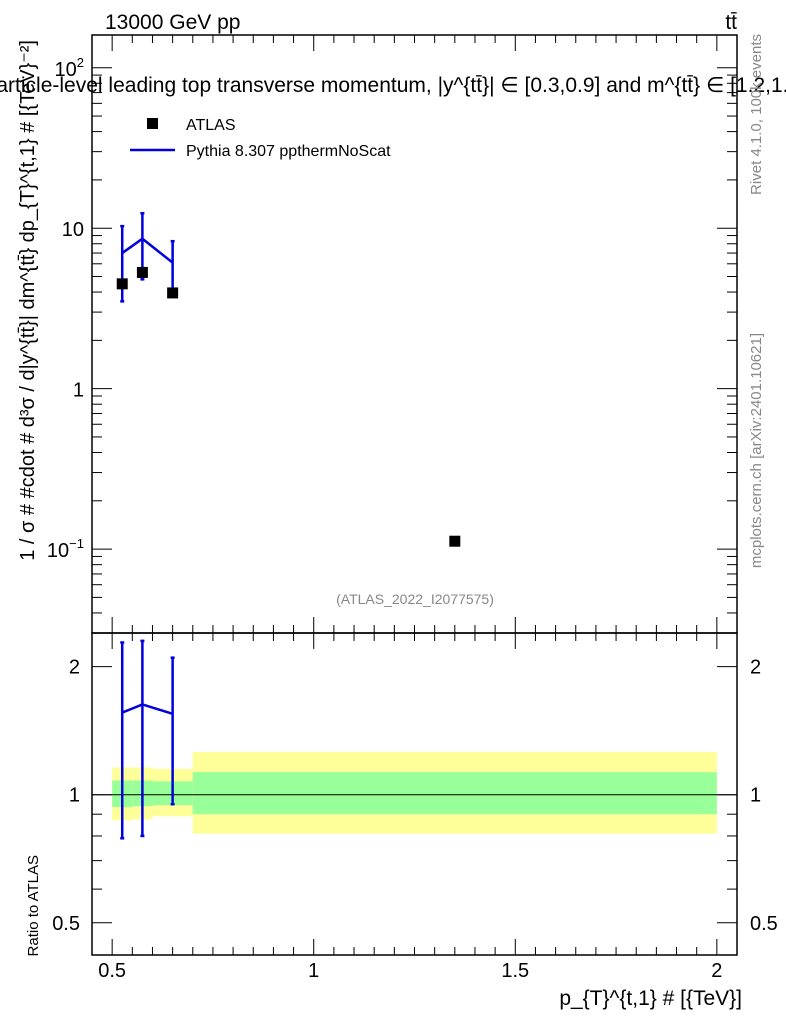 Image resolution: width=786 pixels, height=1024 pixels. I want to click on energy-label: 13000 GeV pp, so click(172, 22).